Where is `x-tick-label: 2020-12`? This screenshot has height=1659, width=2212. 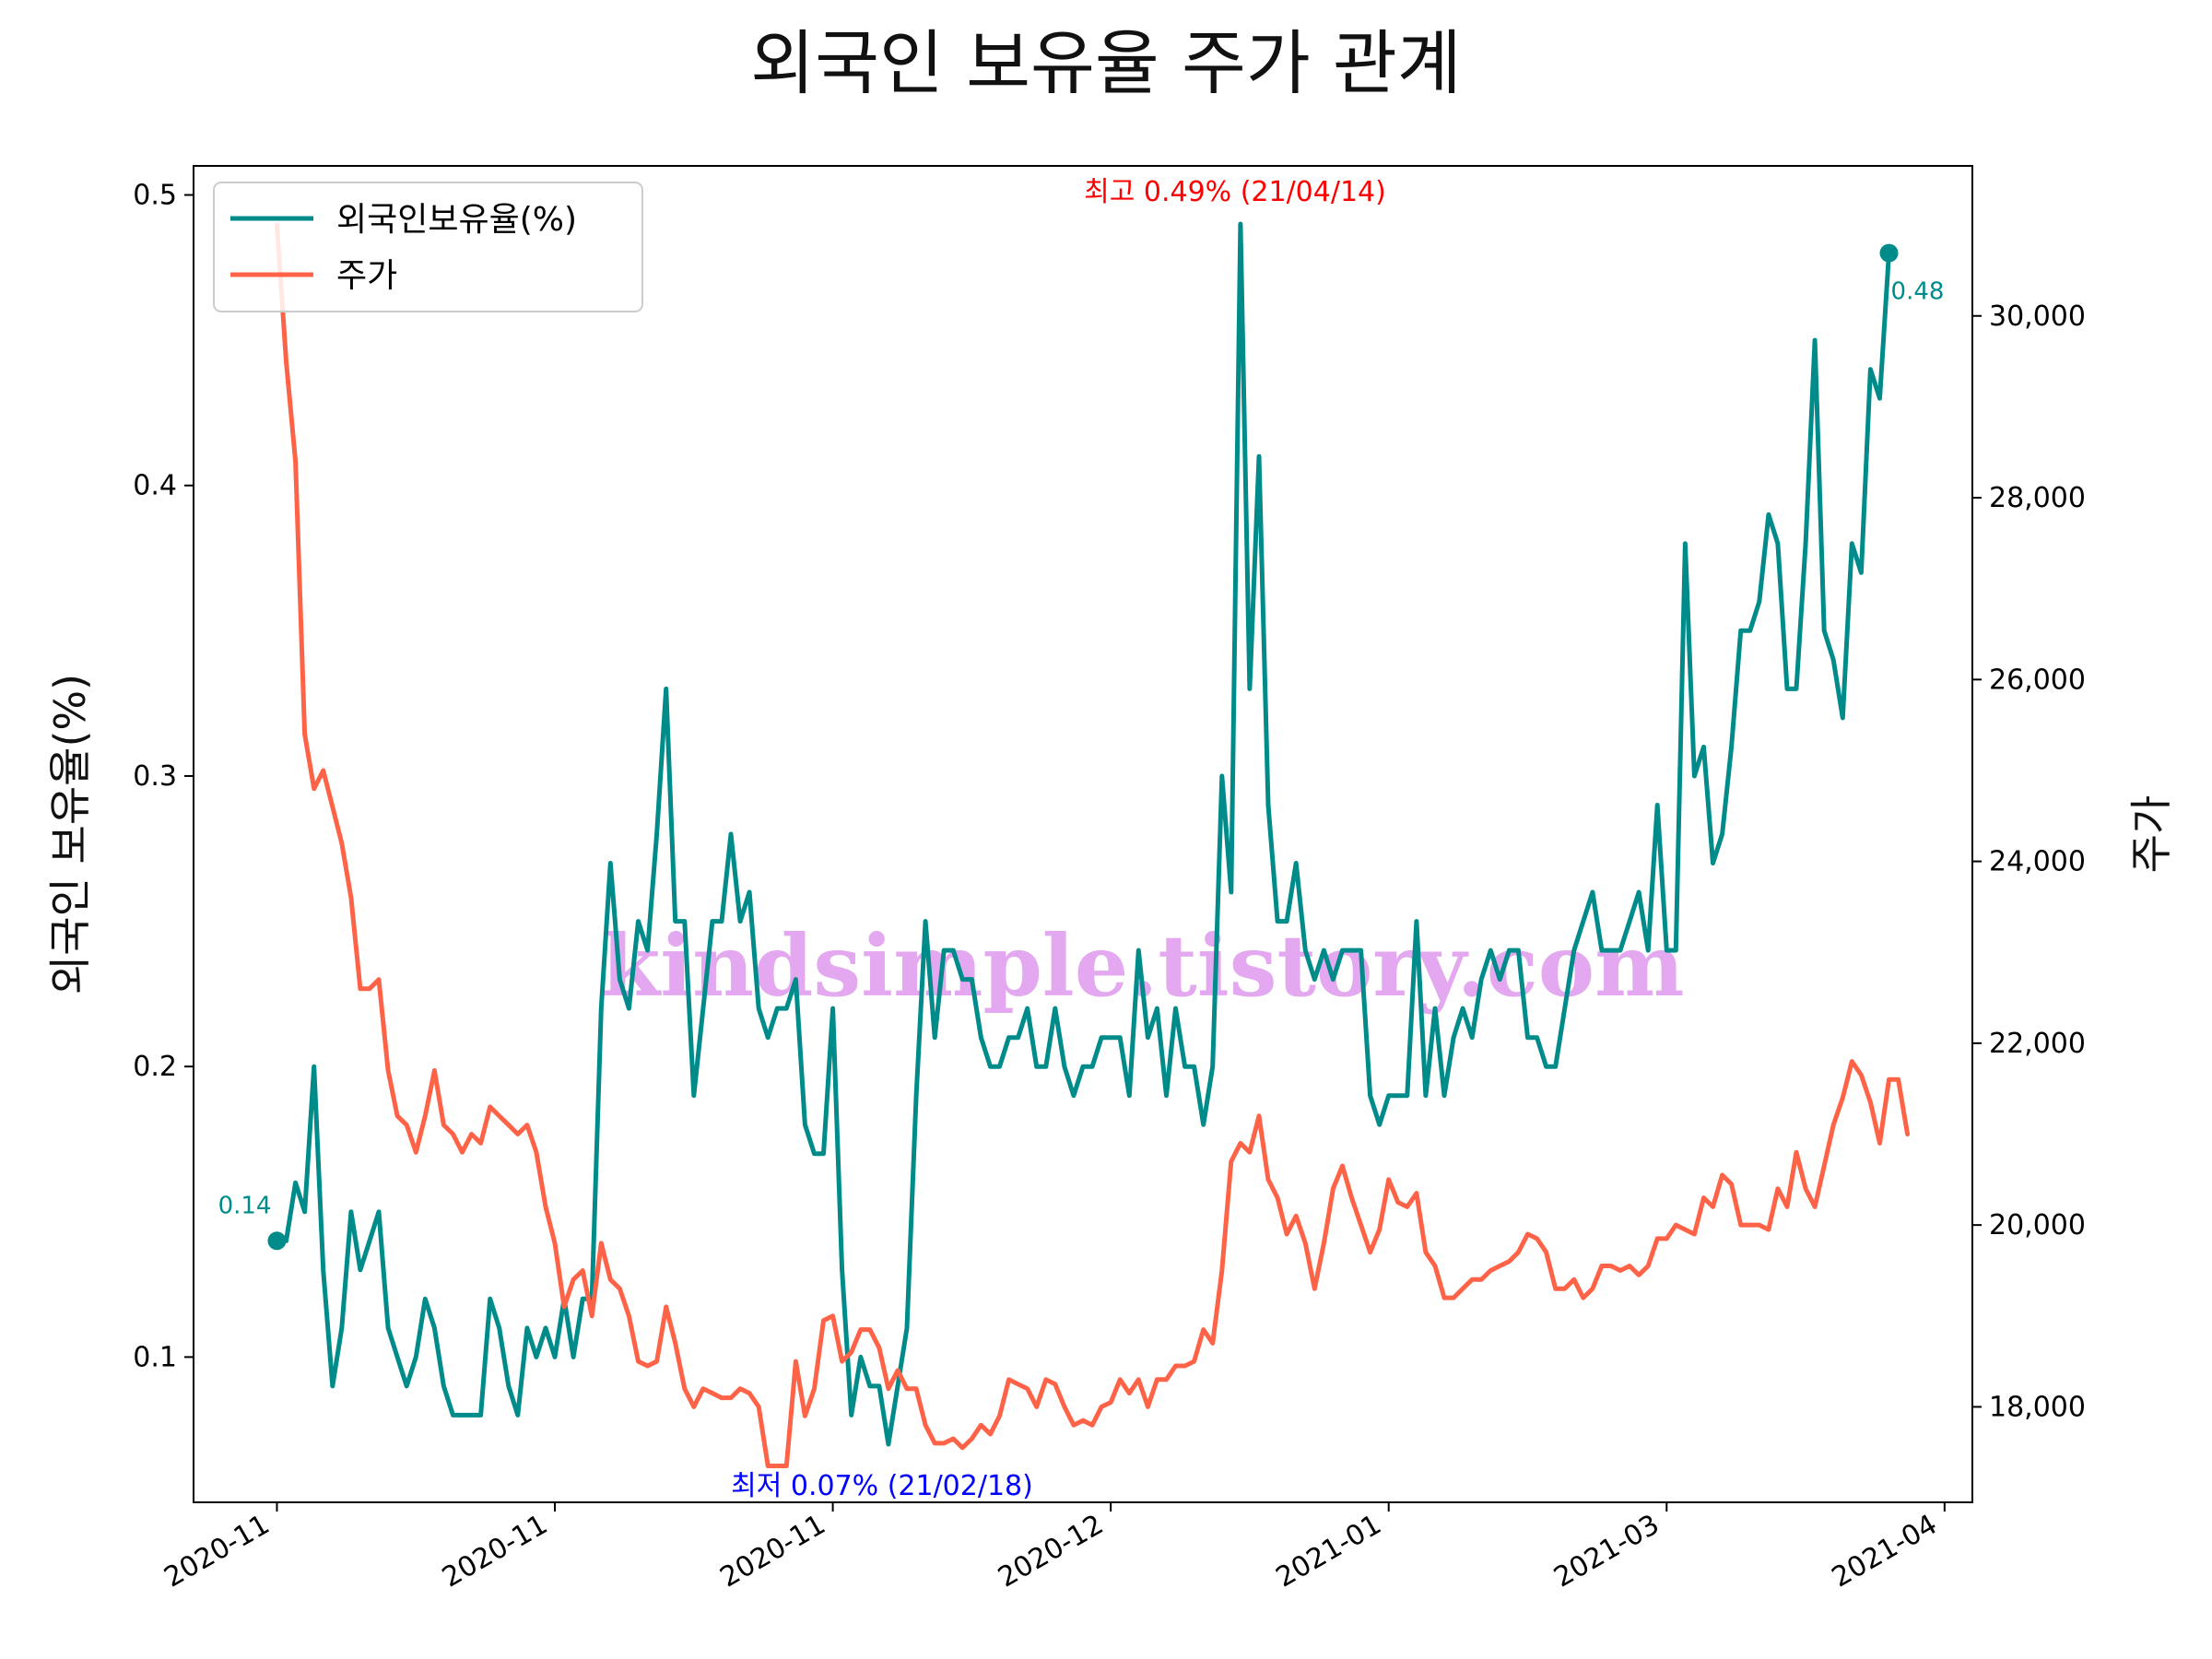
x-tick-label: 2020-12 is located at coordinates (1051, 1551).